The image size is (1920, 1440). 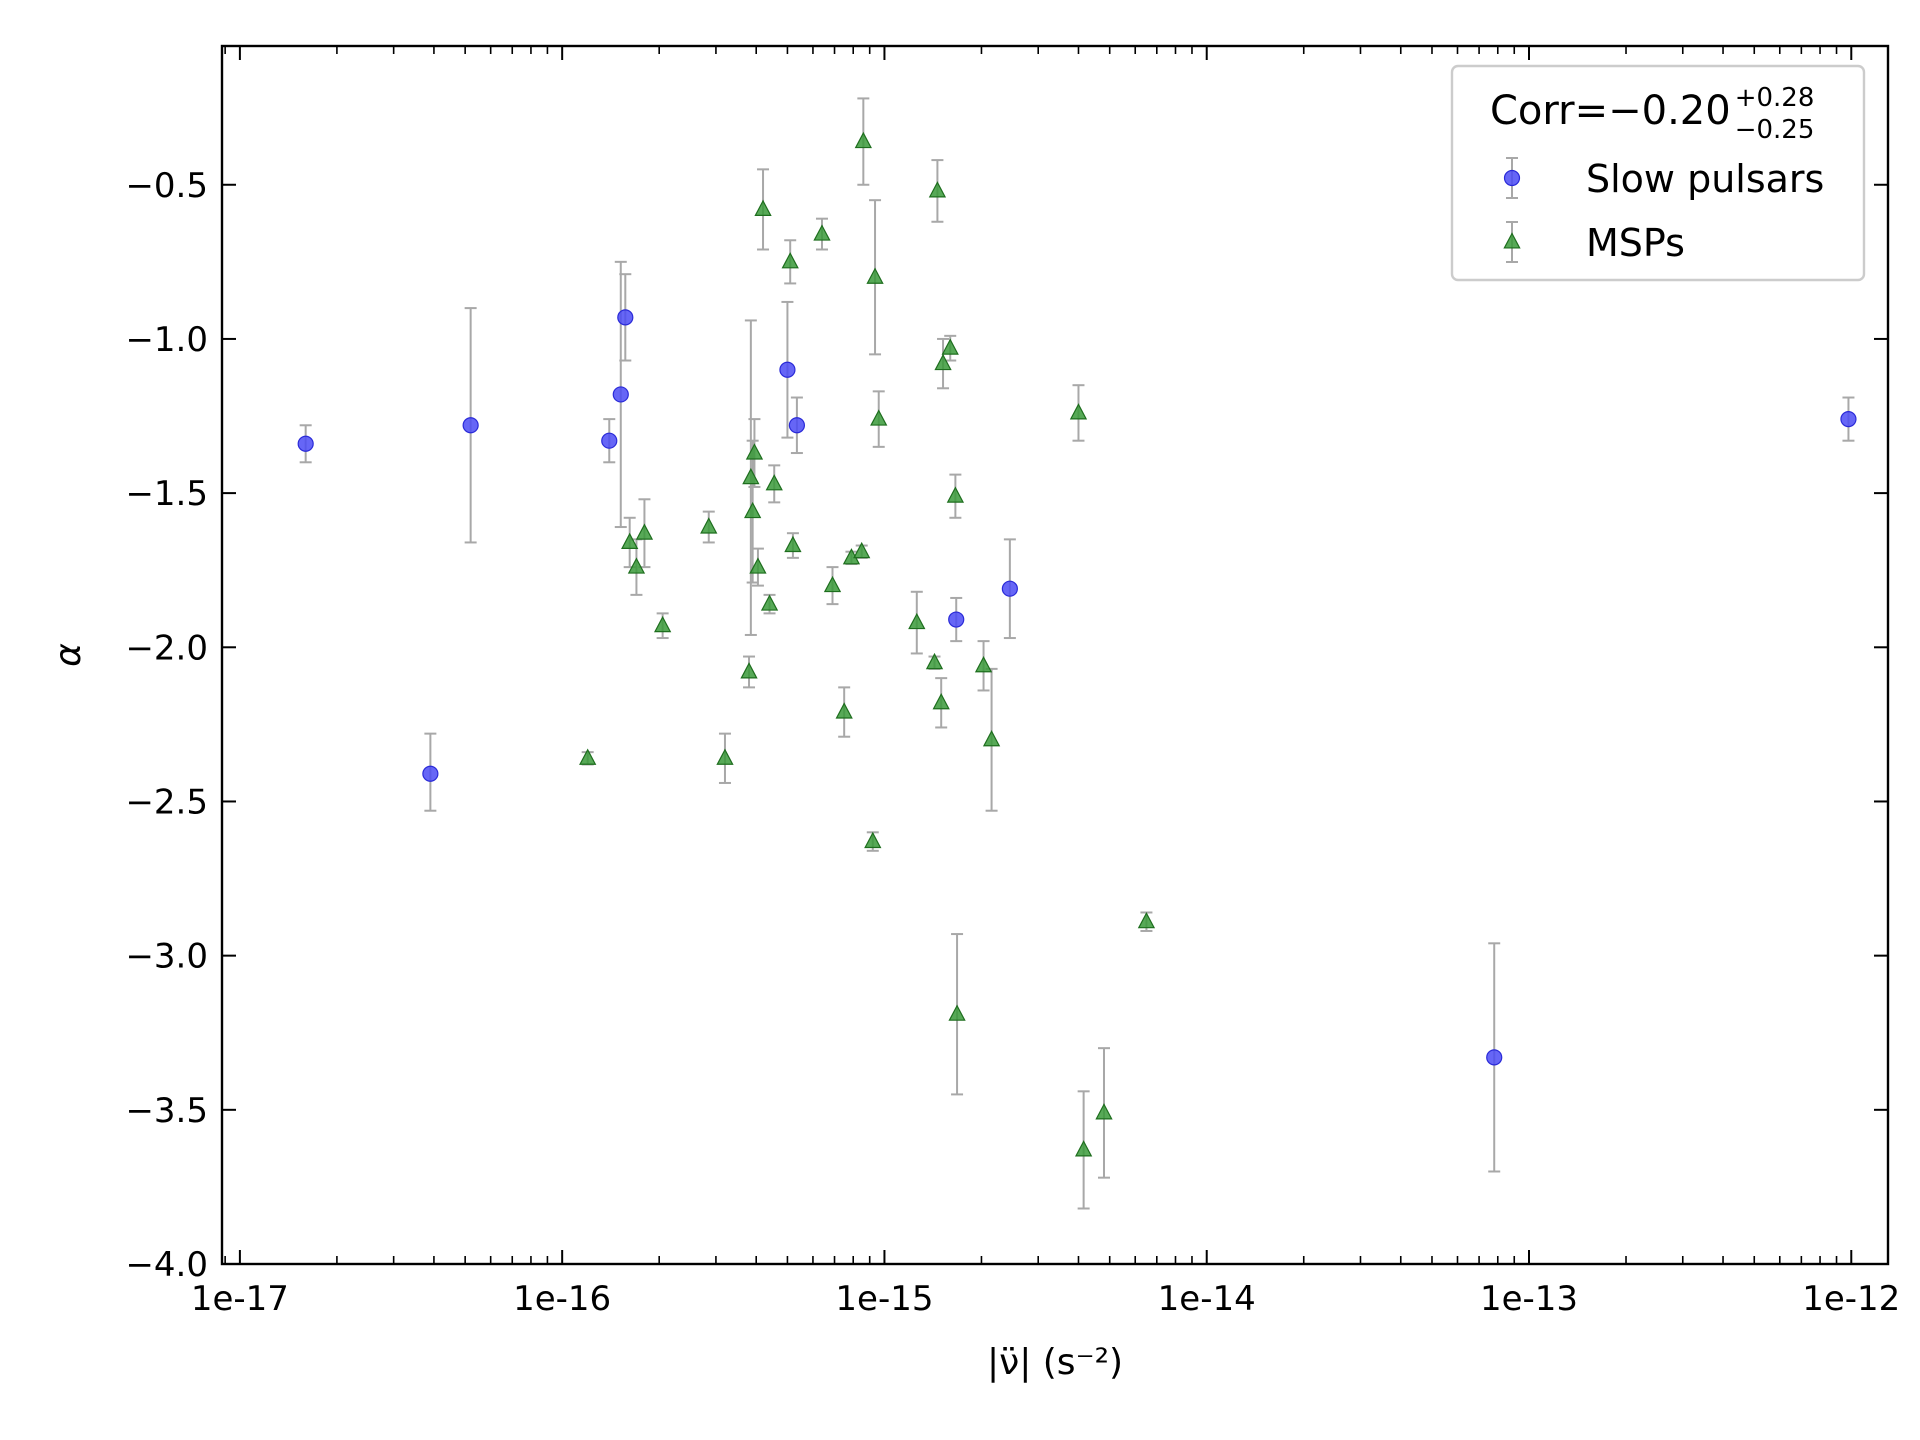 I want to click on y-tick-label: −1.0, so click(x=166, y=340).